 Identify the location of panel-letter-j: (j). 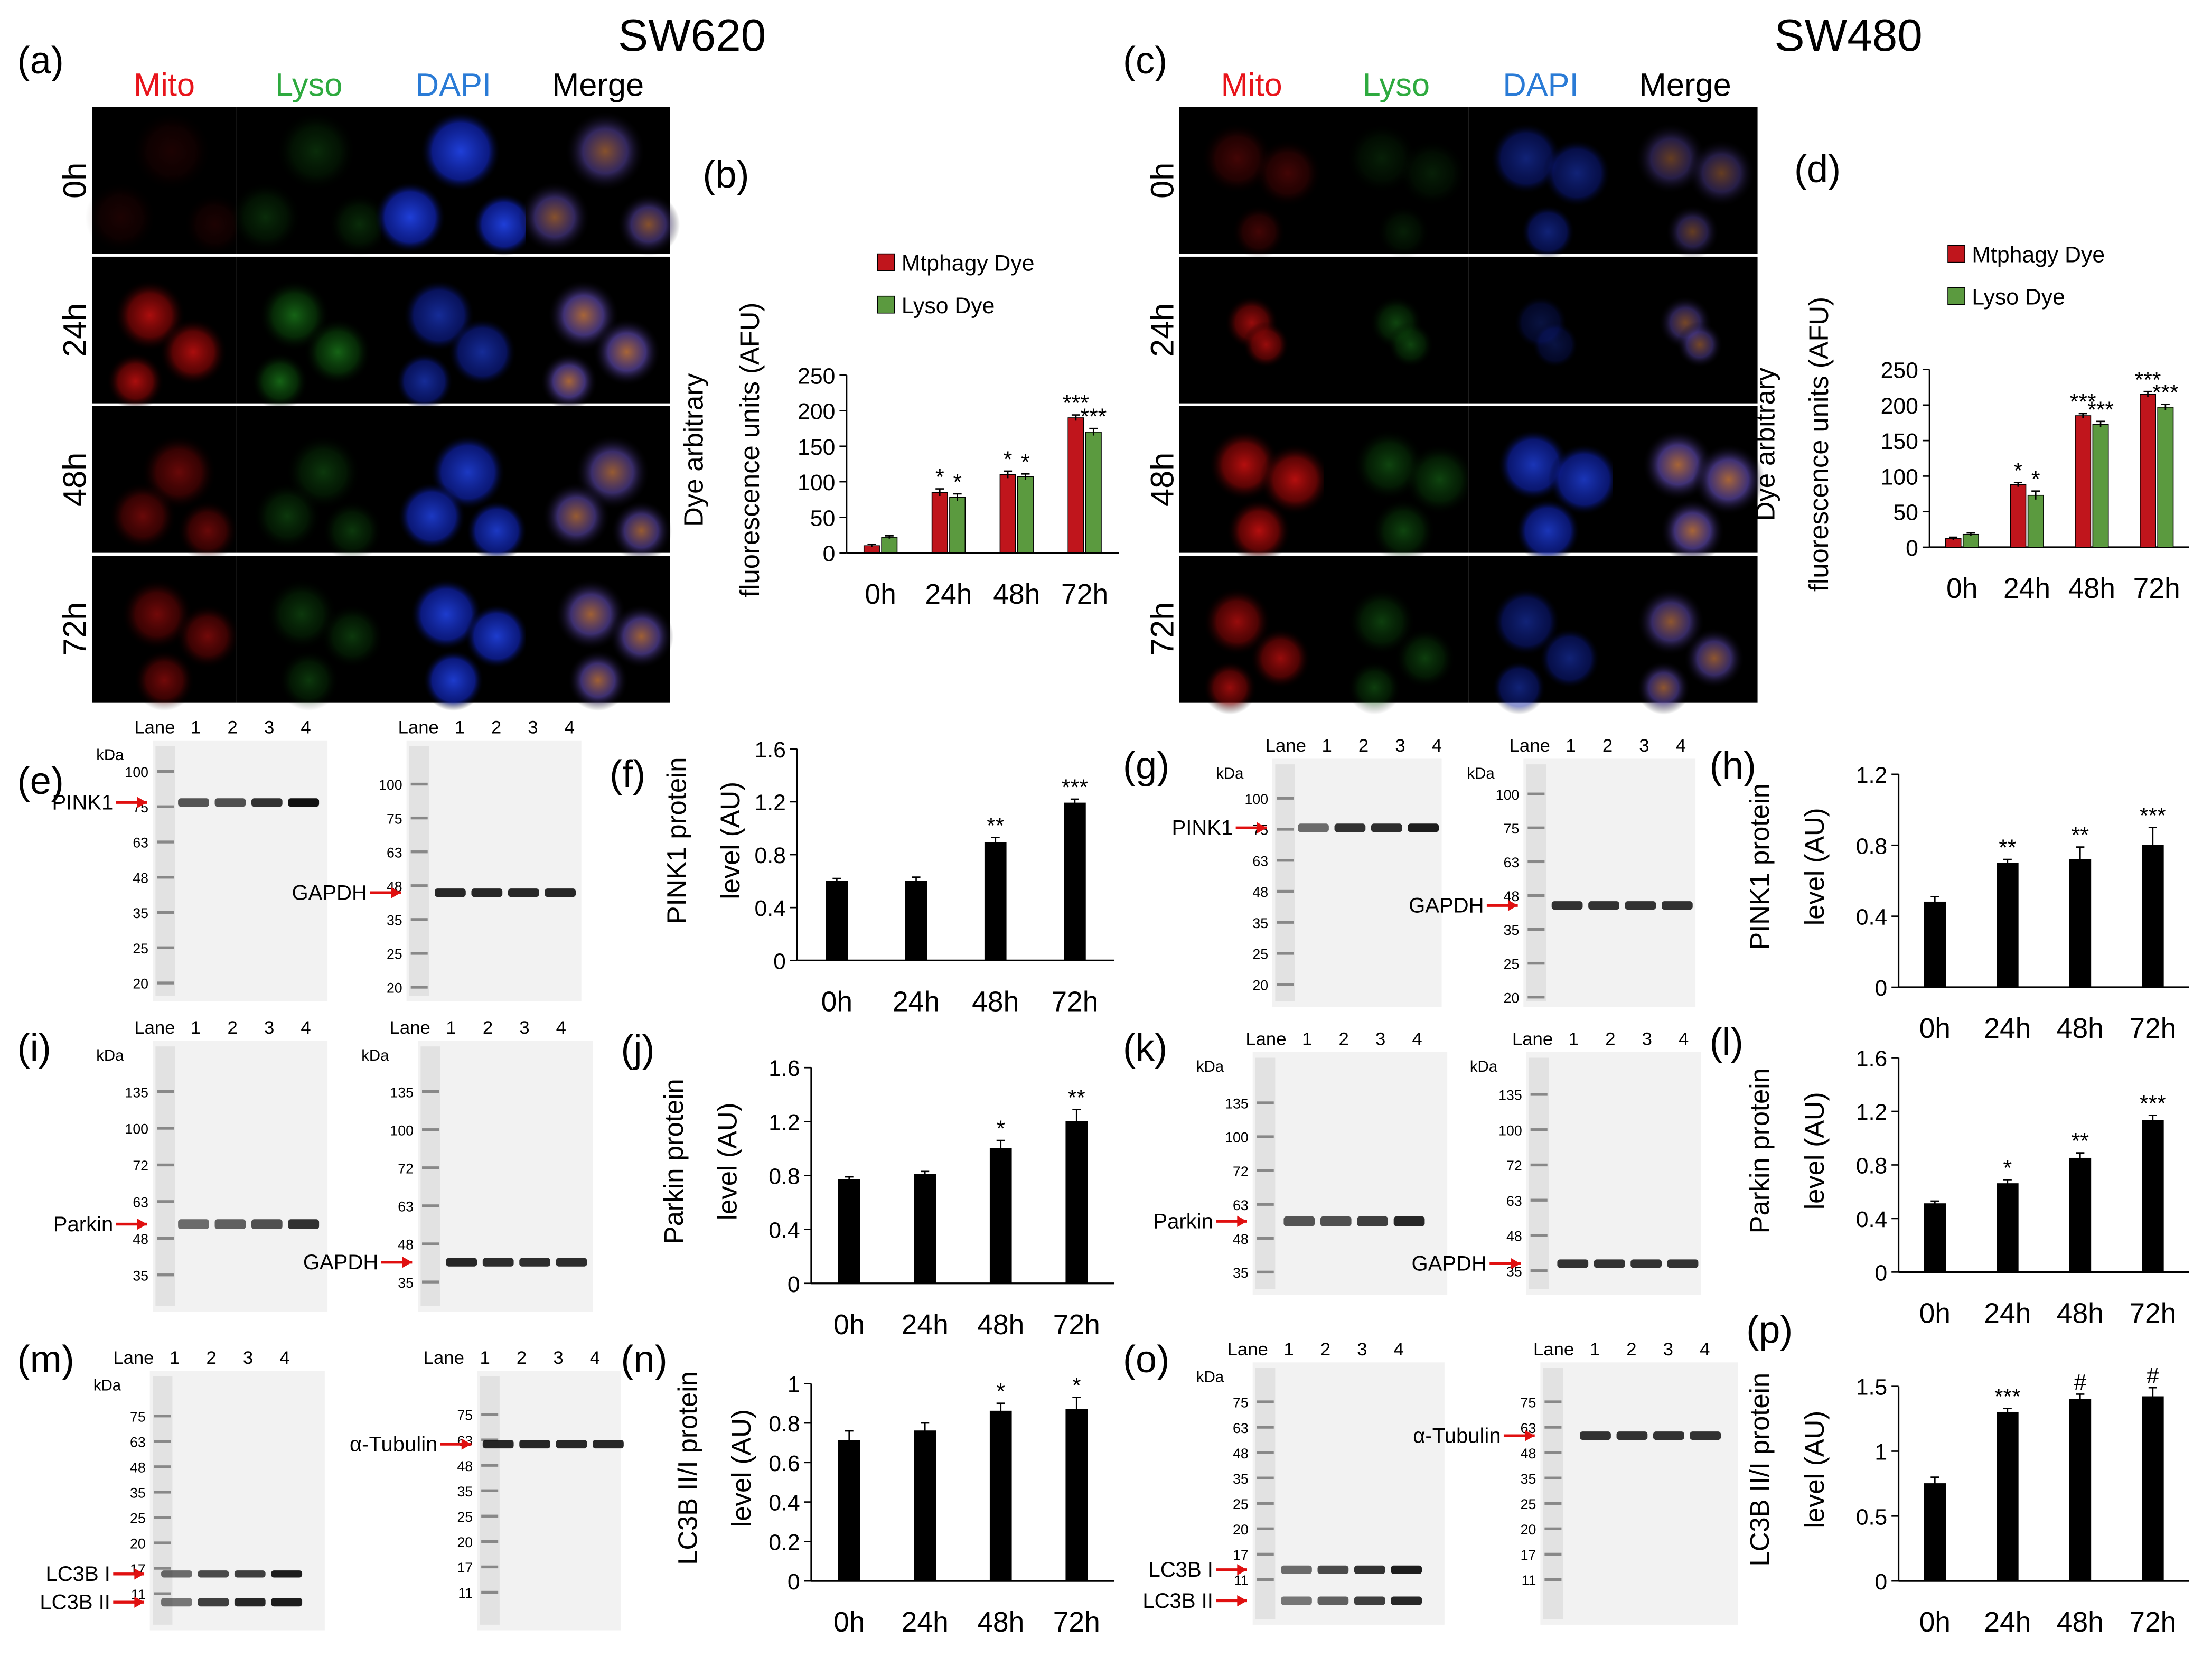
(638, 1049).